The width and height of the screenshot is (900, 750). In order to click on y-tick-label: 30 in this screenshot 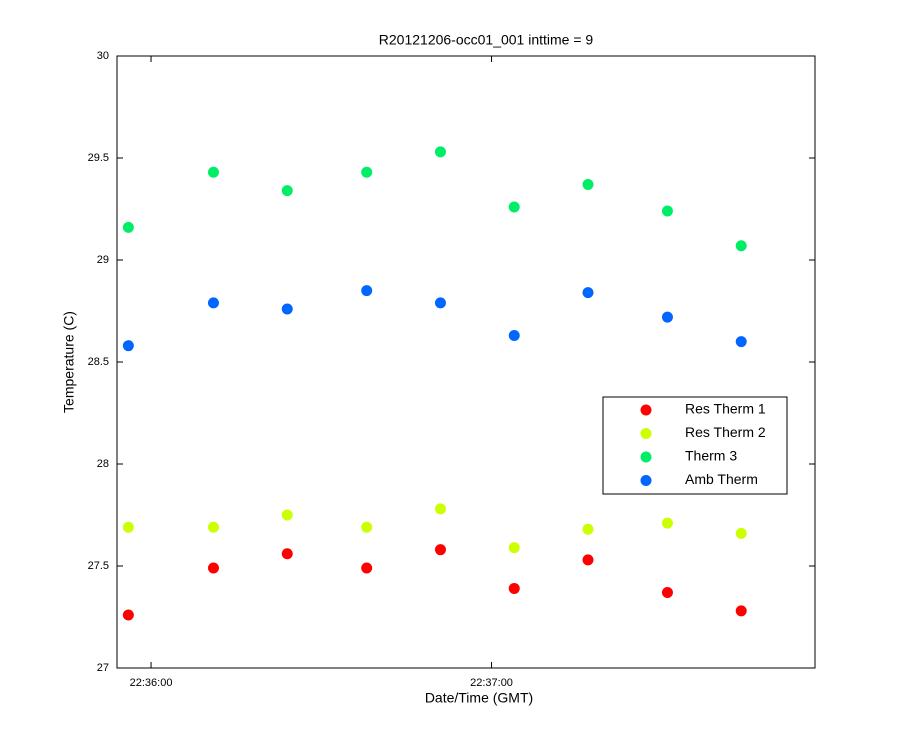, I will do `click(103, 56)`.